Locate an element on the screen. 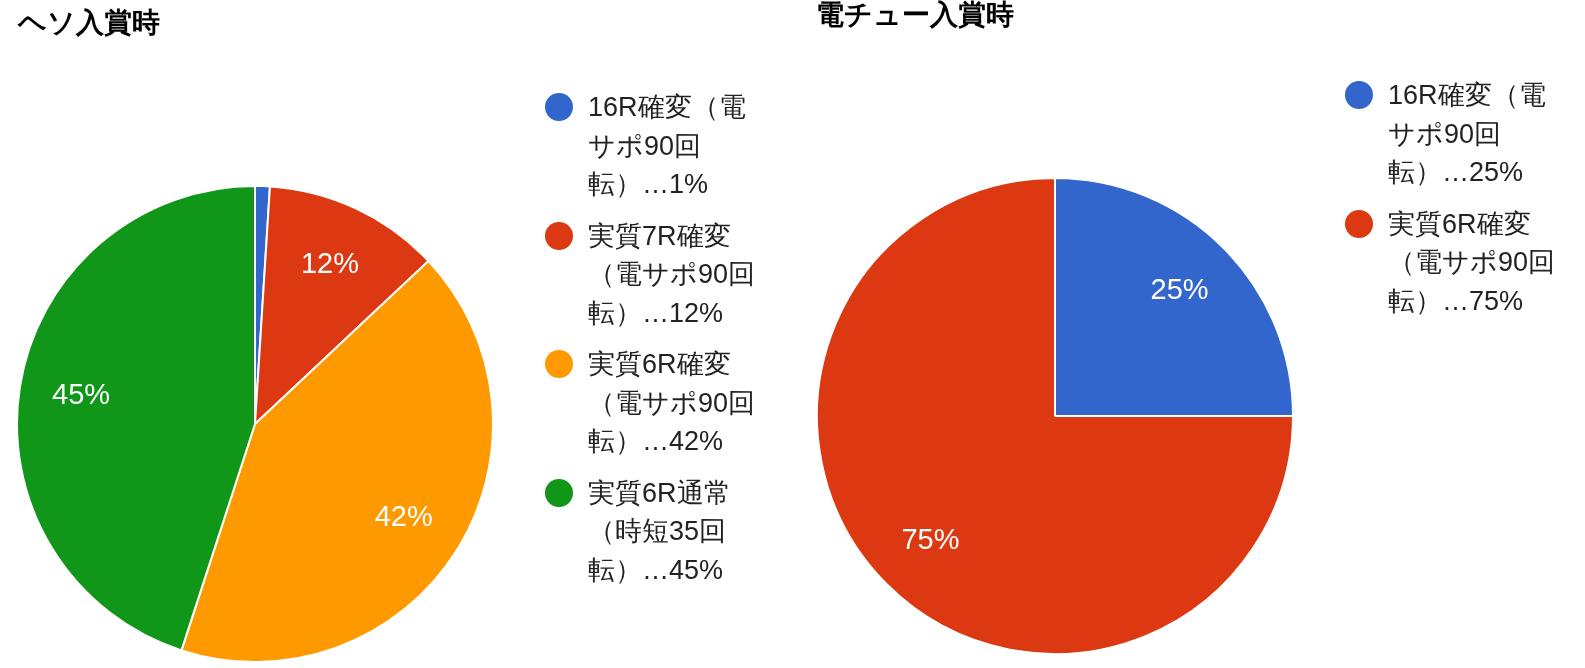 This screenshot has height=668, width=1585. data-label: 12% is located at coordinates (330, 262).